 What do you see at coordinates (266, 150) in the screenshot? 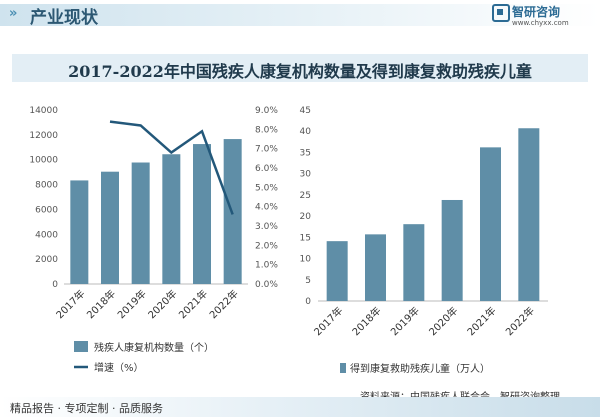
I see `right-y-tick-label: 7.0%` at bounding box center [266, 150].